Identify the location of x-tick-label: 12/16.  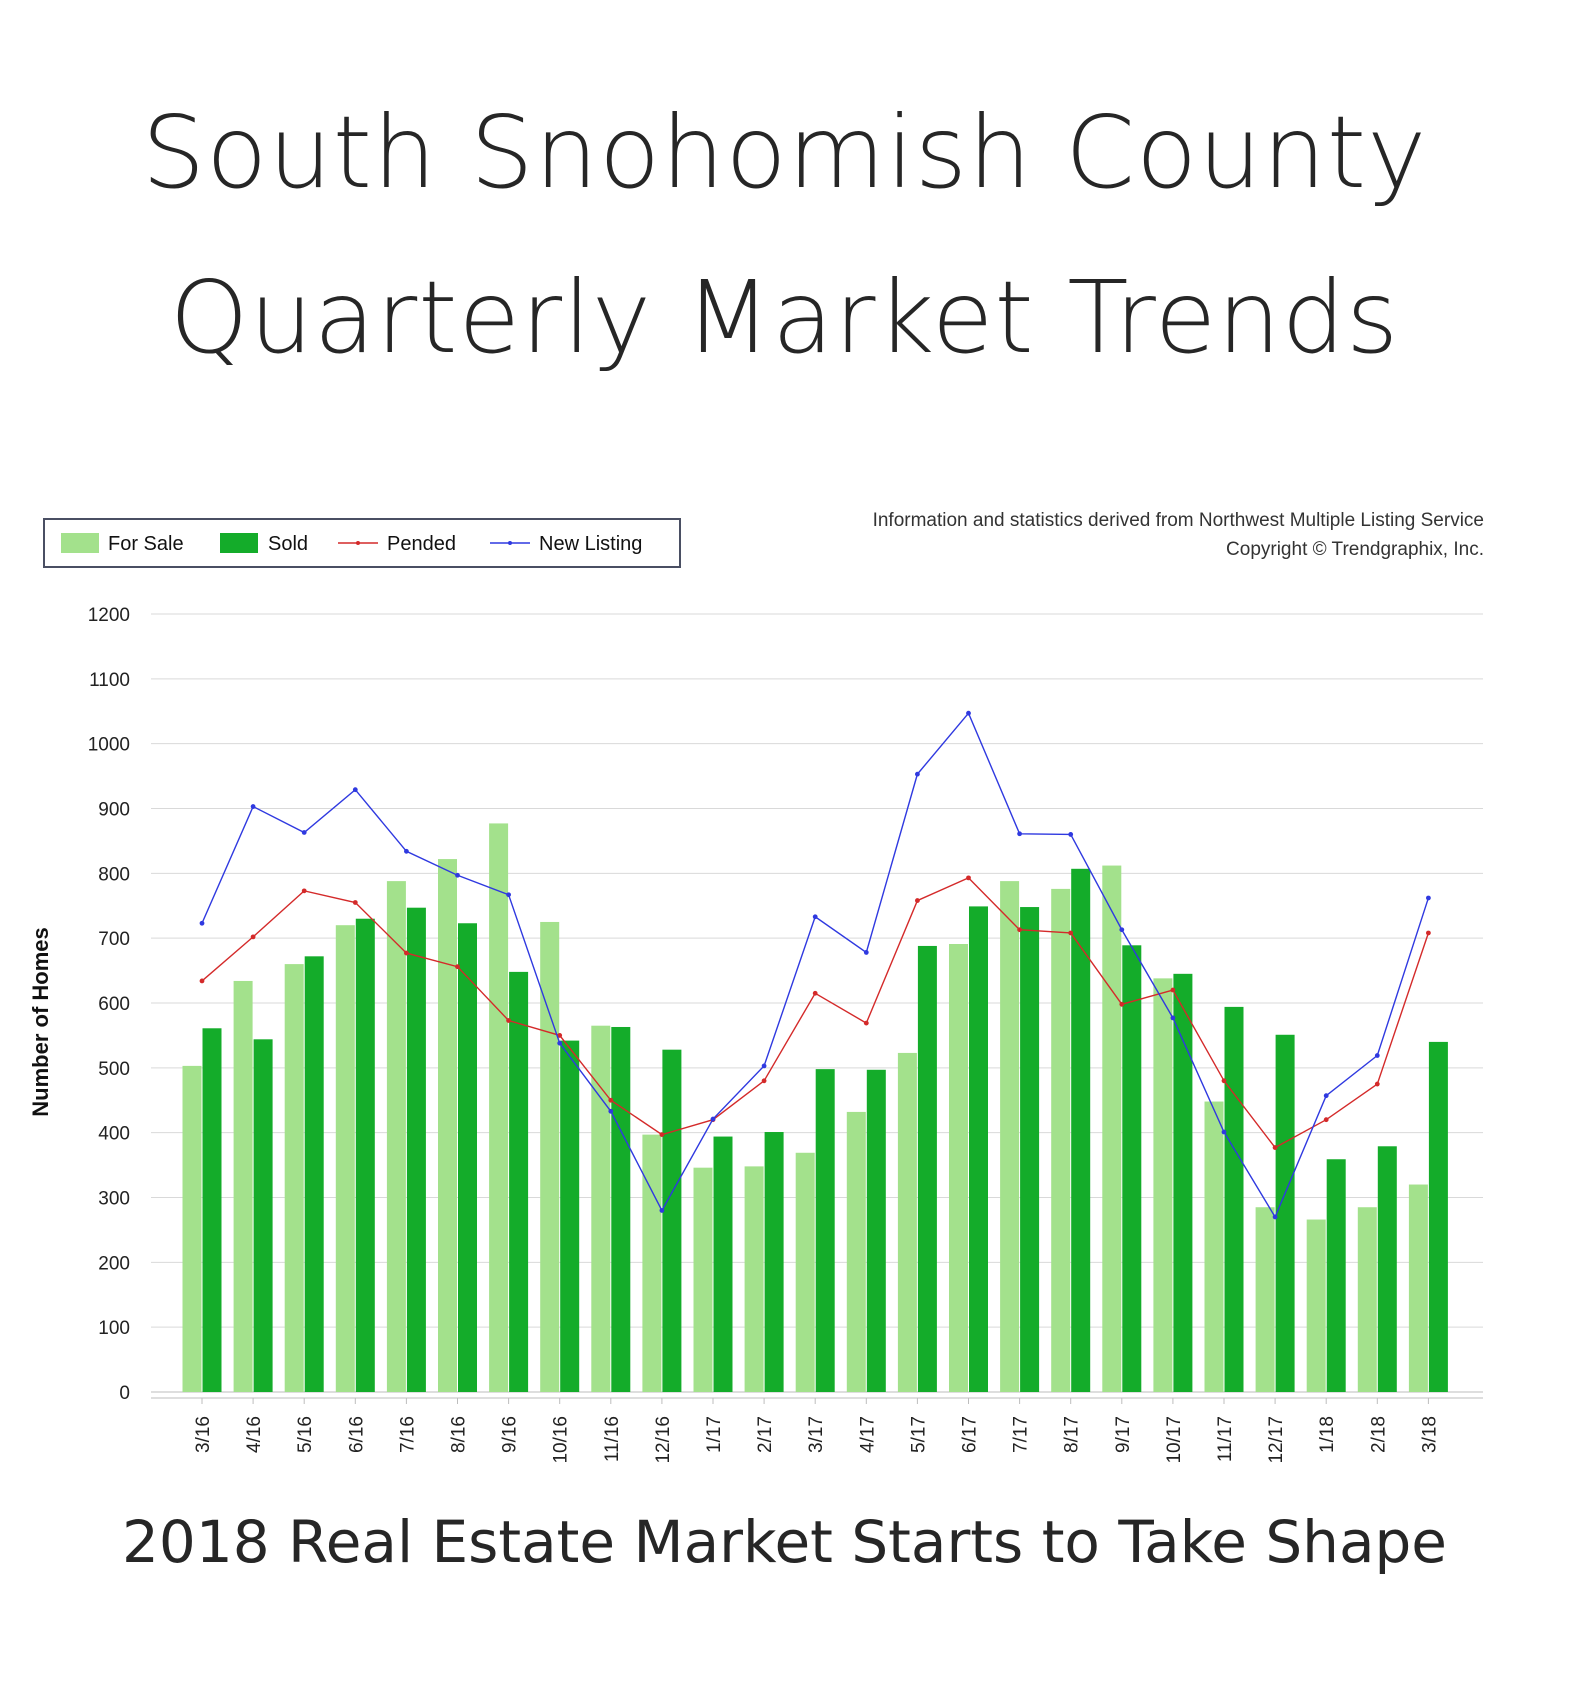
(663, 1440).